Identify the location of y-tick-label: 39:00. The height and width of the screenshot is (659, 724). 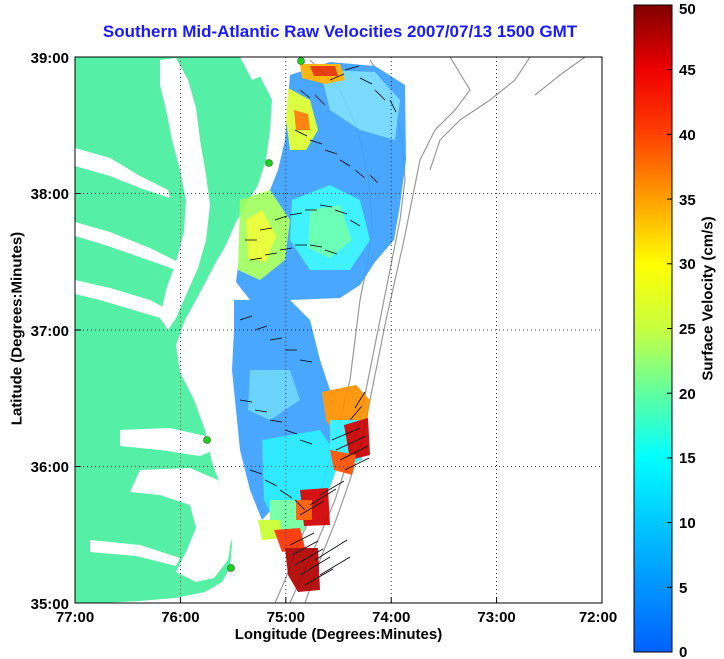
(50, 58).